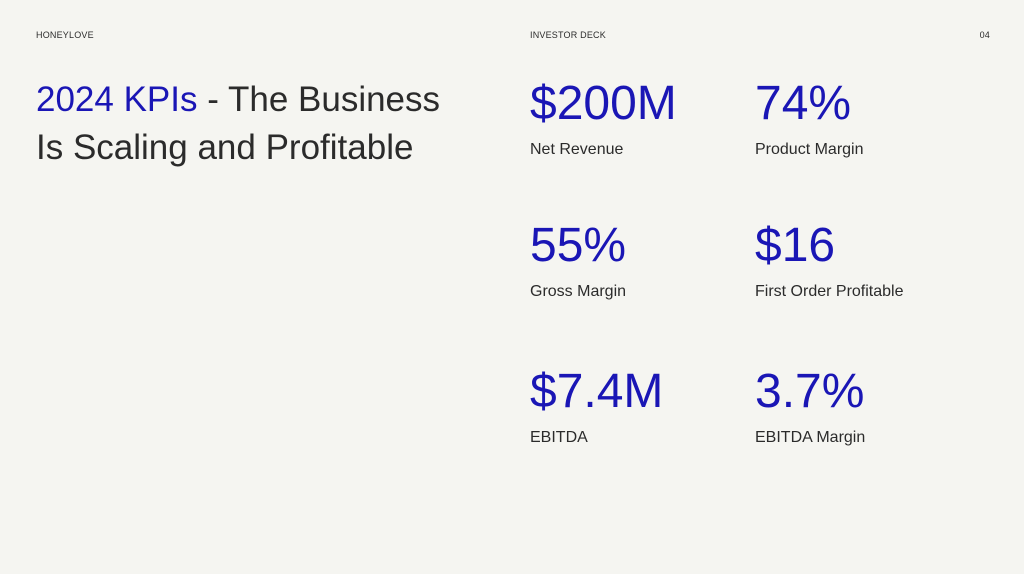 This screenshot has width=1024, height=574. I want to click on title-accent: 2024 KPIs, so click(117, 99).